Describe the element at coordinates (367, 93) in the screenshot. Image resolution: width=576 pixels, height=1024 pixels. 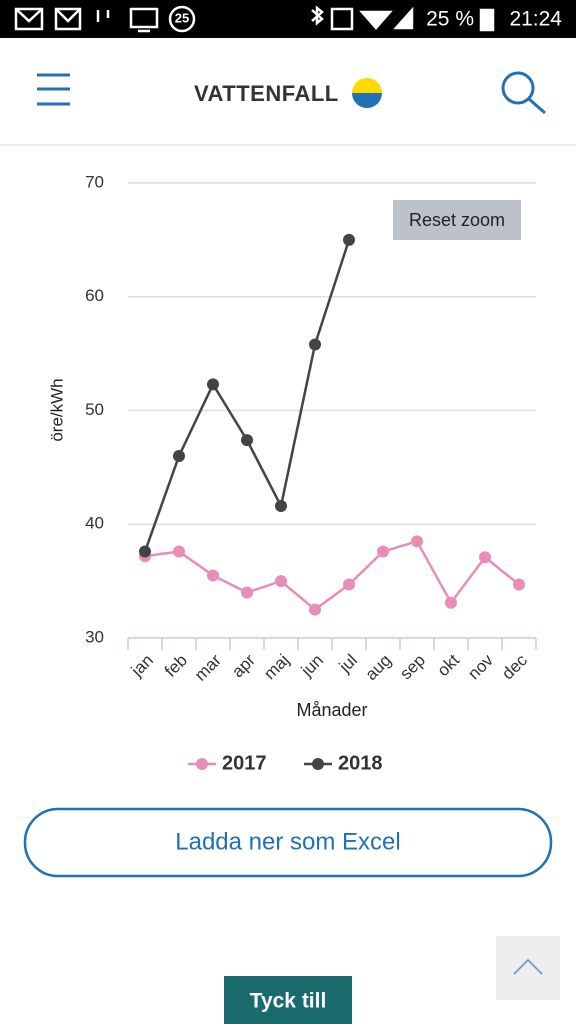
I see `logo-icon` at that location.